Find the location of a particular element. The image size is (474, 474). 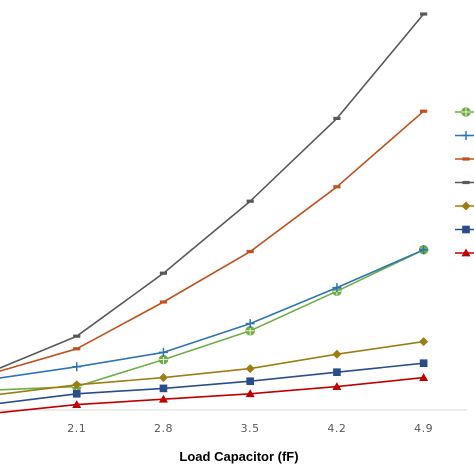

x-axis-ticks: 2.1 2.8 3.5 4.2 4.9 is located at coordinates (250, 428).